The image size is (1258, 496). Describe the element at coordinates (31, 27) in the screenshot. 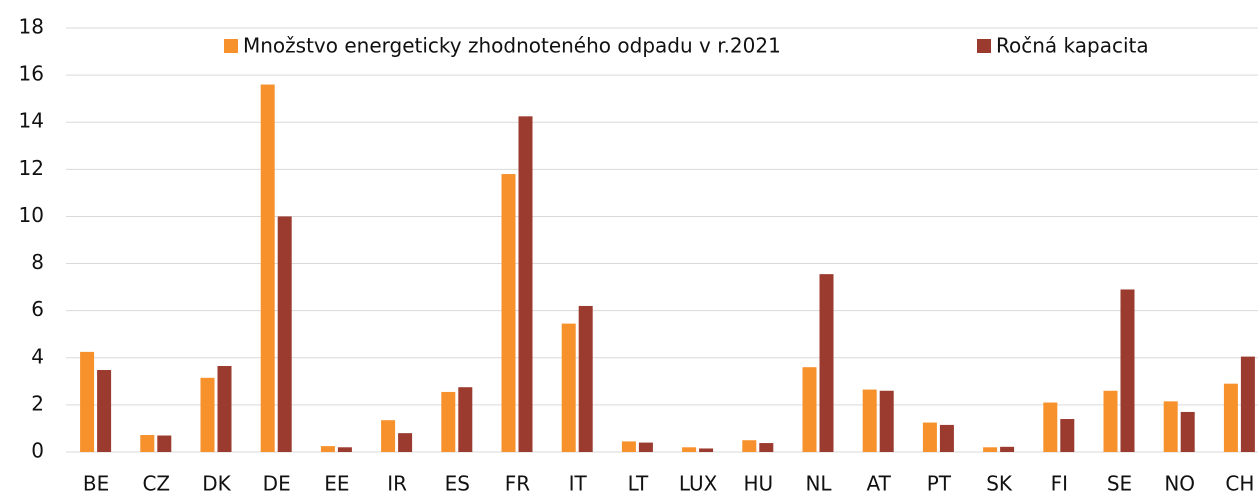

I see `y-tick-label: 18` at that location.